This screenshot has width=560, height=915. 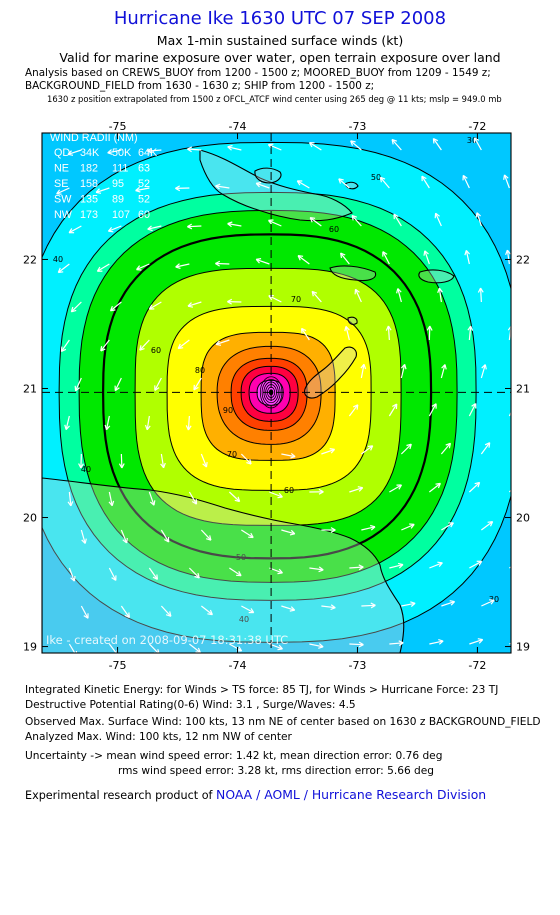 What do you see at coordinates (61, 184) in the screenshot?
I see `wind-radii-cell: SE` at bounding box center [61, 184].